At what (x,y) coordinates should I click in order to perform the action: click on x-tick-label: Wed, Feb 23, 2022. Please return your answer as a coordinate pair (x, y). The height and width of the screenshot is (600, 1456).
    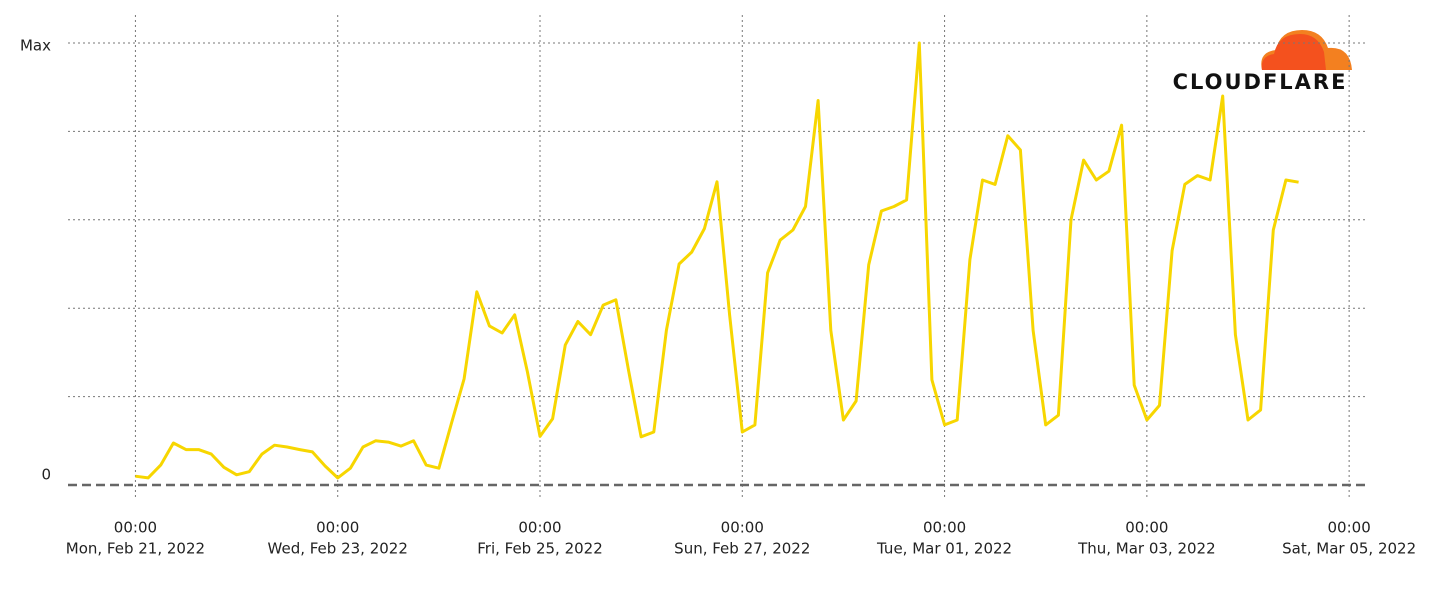
    Looking at the image, I should click on (338, 549).